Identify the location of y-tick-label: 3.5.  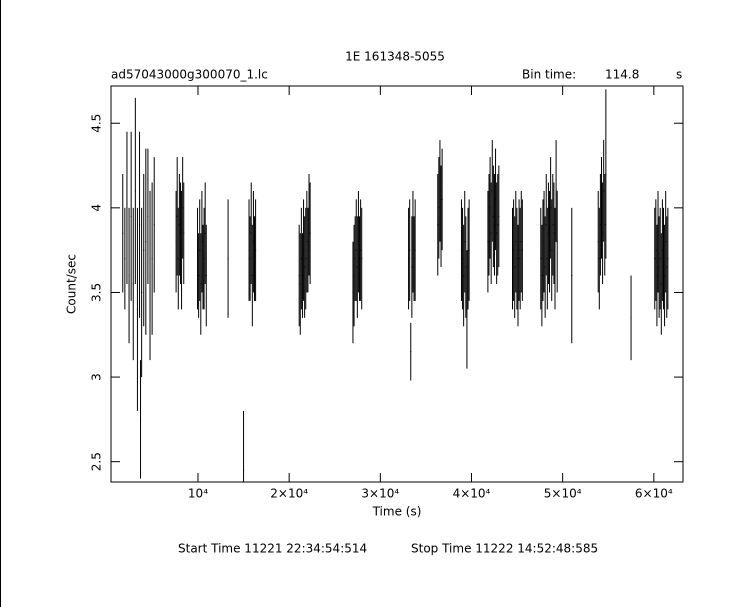
(97, 292).